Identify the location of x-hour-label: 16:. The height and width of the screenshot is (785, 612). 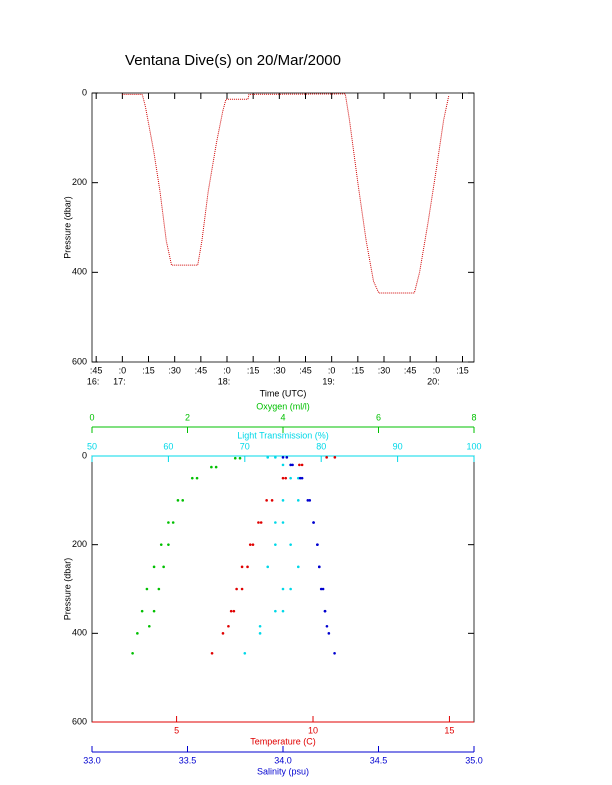
(93, 381).